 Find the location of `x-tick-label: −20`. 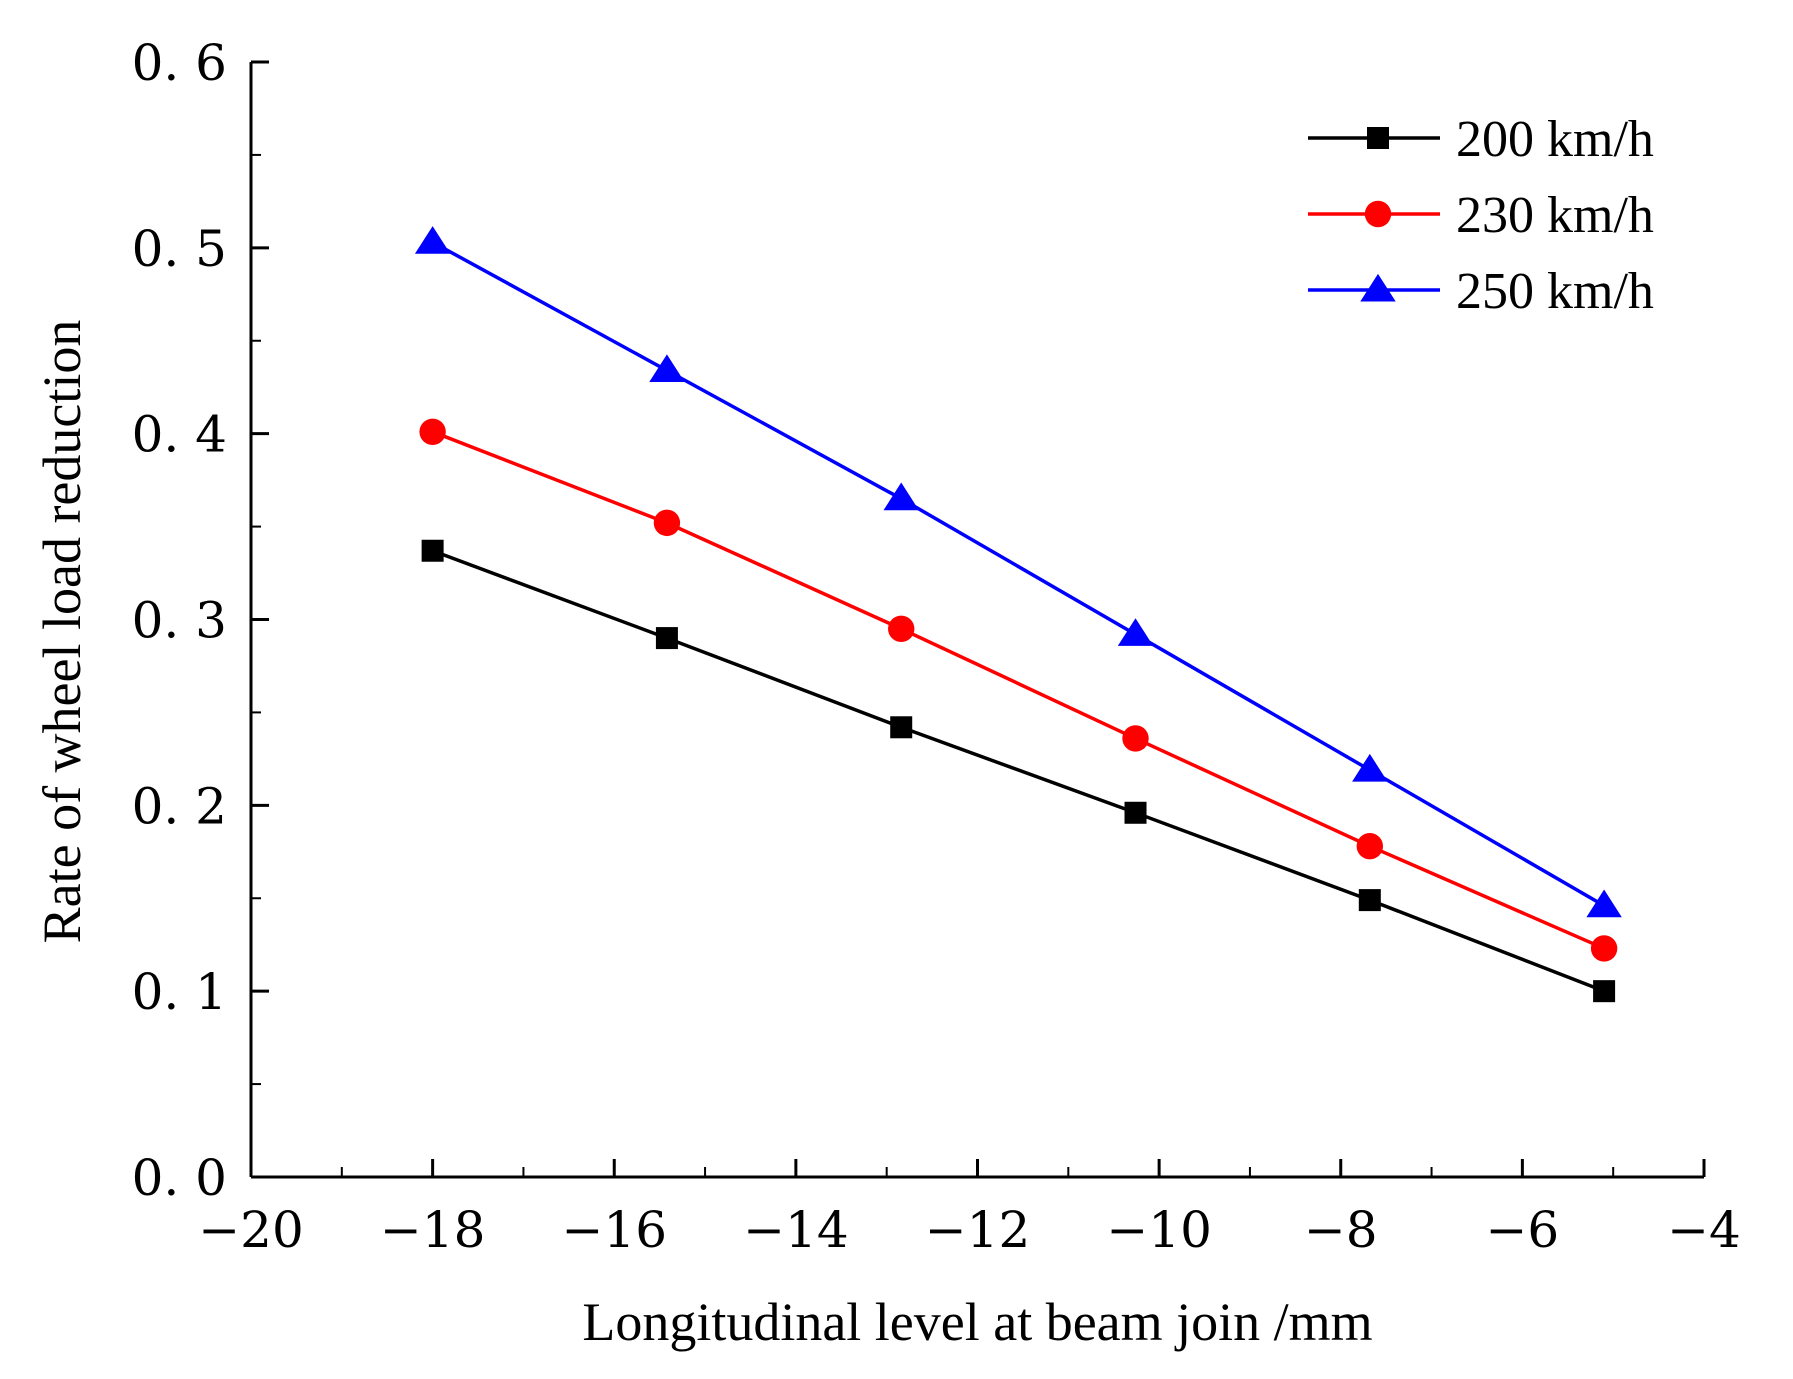

x-tick-label: −20 is located at coordinates (251, 1230).